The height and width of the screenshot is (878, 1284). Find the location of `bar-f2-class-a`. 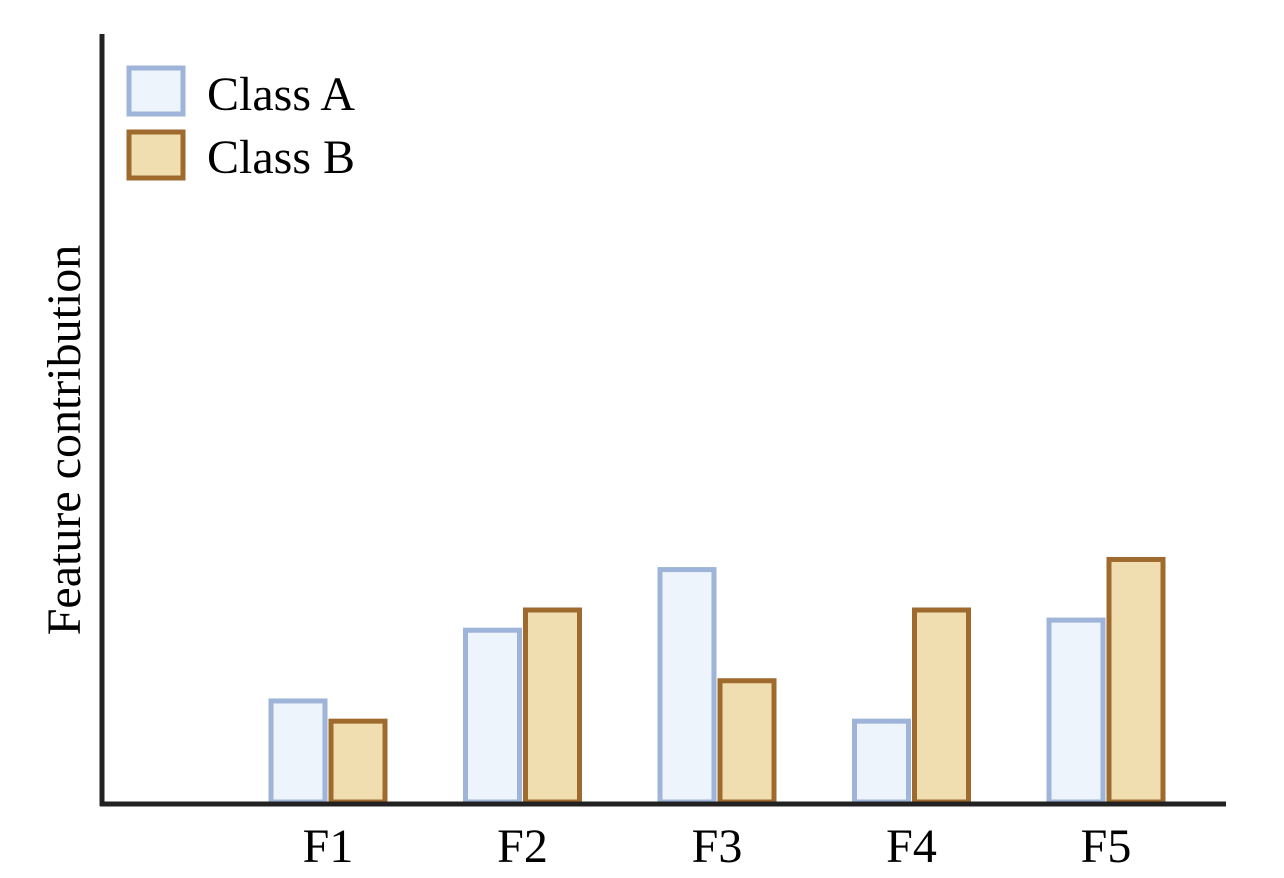

bar-f2-class-a is located at coordinates (492, 716).